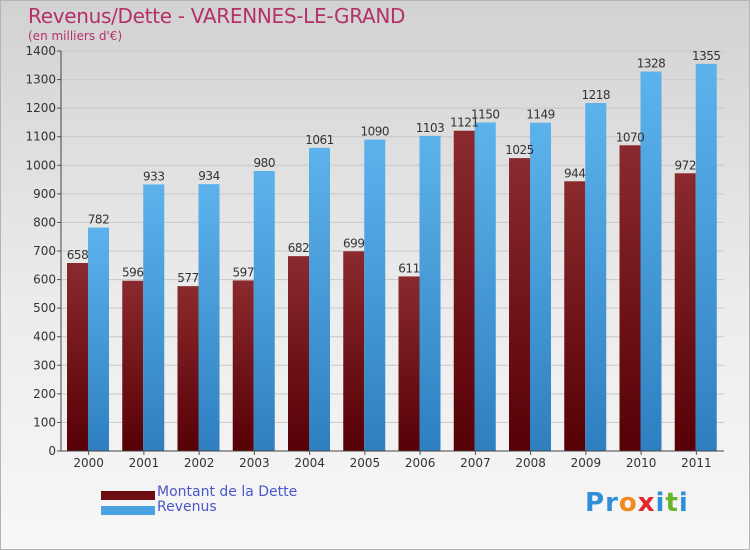 The height and width of the screenshot is (550, 750). What do you see at coordinates (40, 165) in the screenshot?
I see `y-tick-label: 1000` at bounding box center [40, 165].